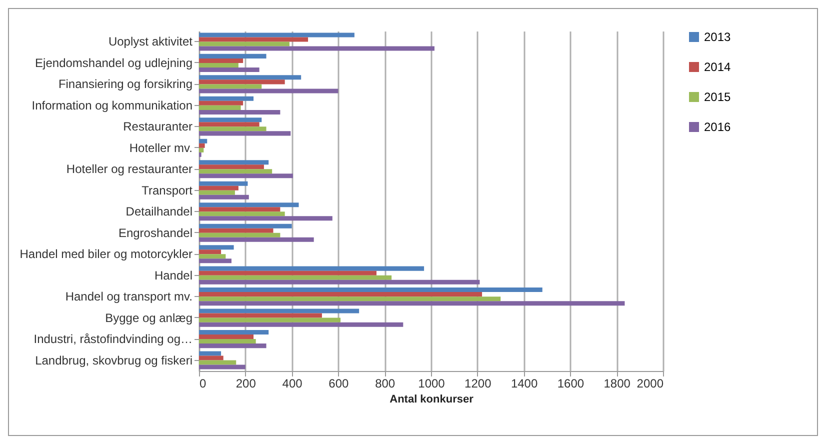  What do you see at coordinates (129, 169) in the screenshot?
I see `y-tick-label: Hoteller og restauranter` at bounding box center [129, 169].